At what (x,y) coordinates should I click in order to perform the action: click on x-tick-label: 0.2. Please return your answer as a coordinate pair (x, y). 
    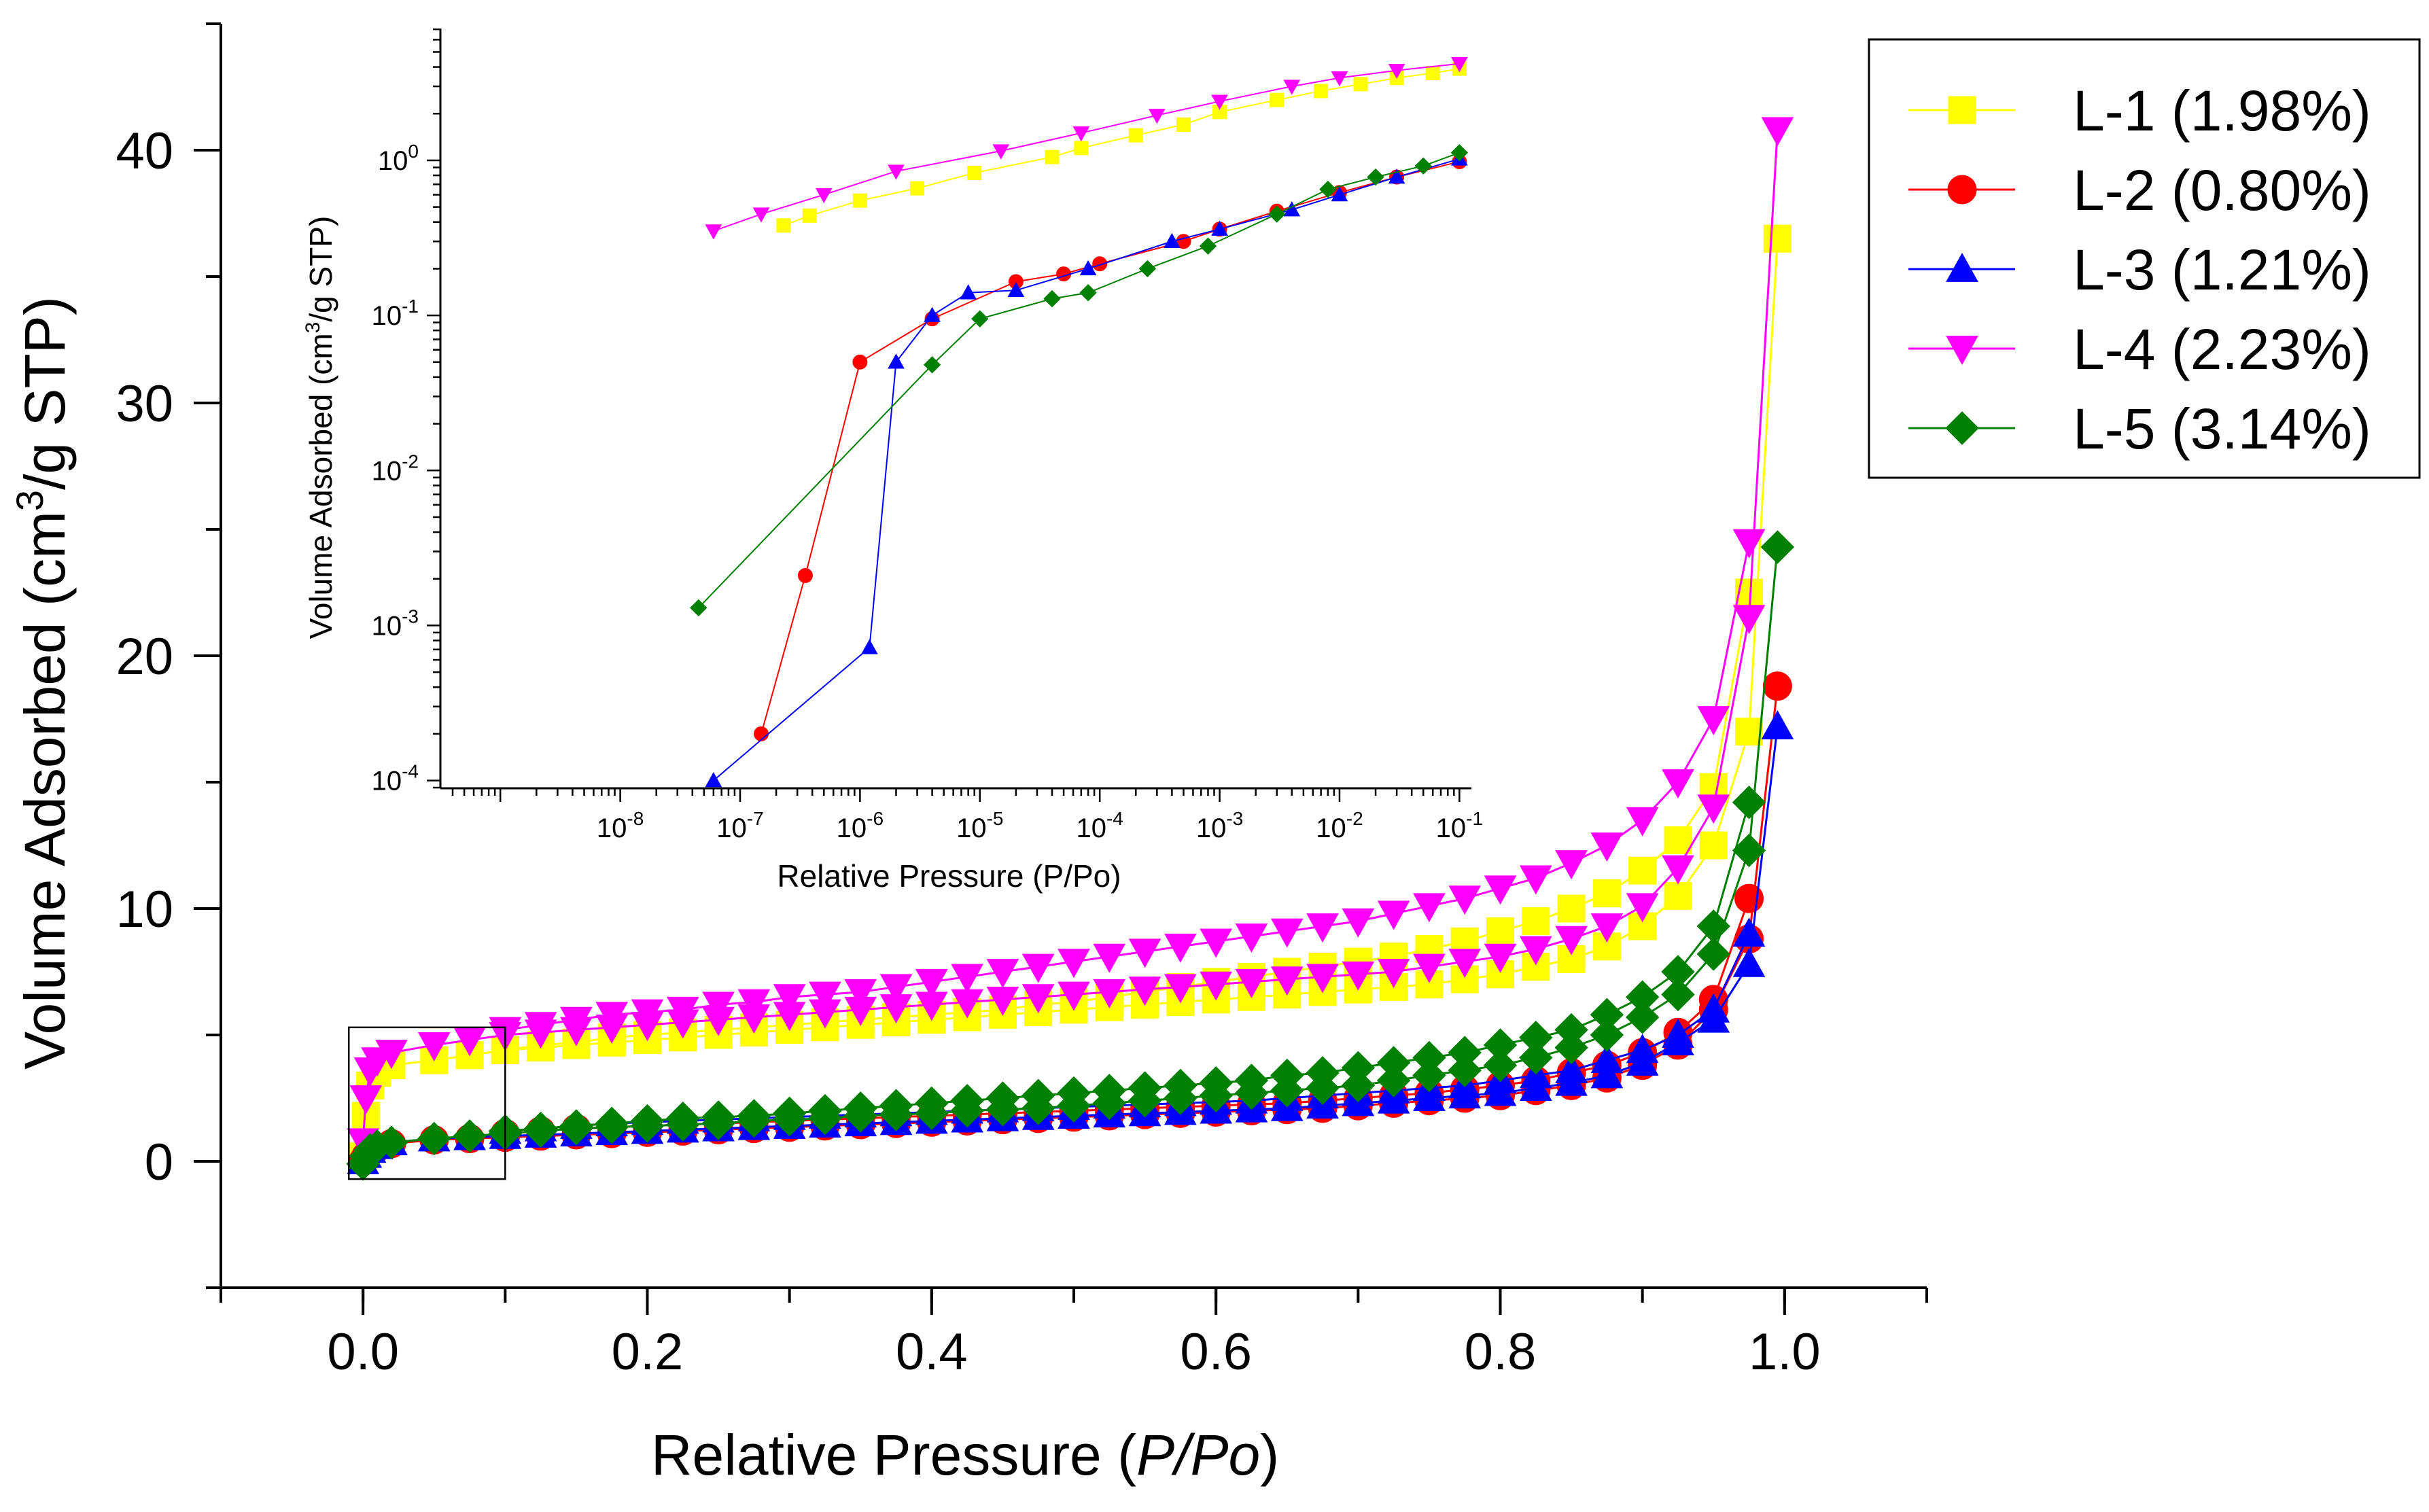
    Looking at the image, I should click on (648, 1352).